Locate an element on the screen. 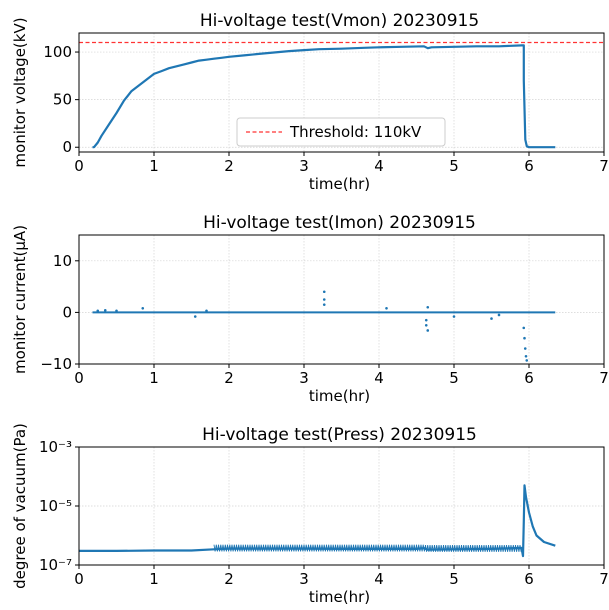 Image resolution: width=609 pixels, height=610 pixels. series-noise is located at coordinates (367, 548).